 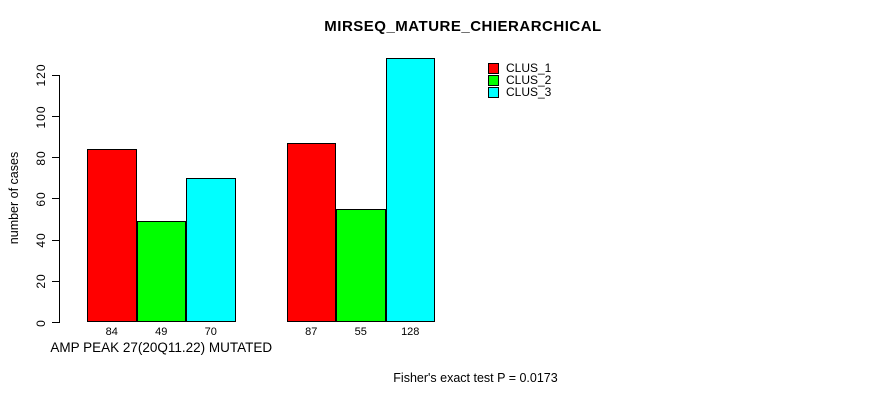 I want to click on y-axis-tick-label-text: 0, so click(x=41, y=322).